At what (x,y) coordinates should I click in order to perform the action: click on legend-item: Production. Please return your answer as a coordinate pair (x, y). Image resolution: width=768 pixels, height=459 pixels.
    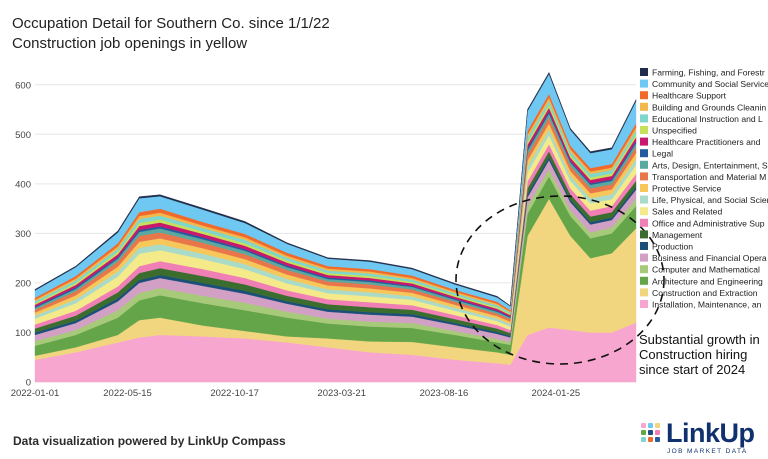
    Looking at the image, I should click on (666, 247).